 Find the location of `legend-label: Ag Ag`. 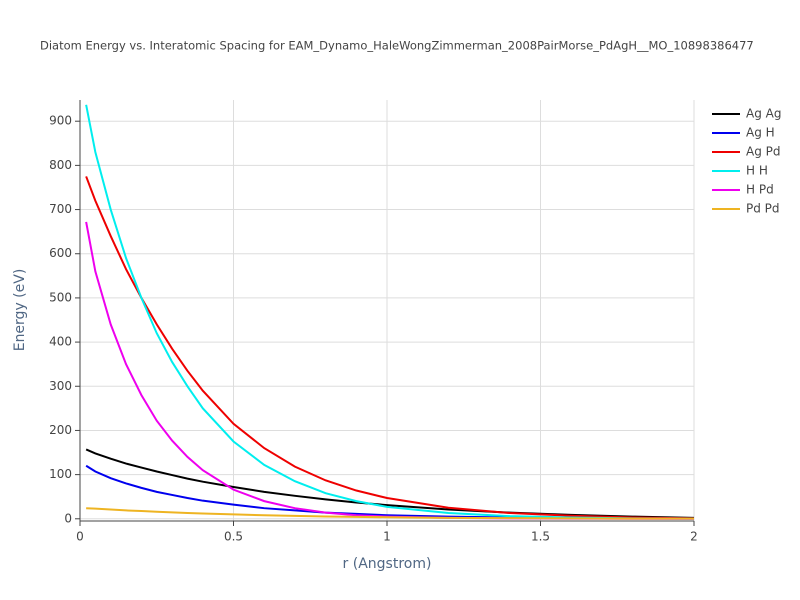

legend-label: Ag Ag is located at coordinates (763, 114).